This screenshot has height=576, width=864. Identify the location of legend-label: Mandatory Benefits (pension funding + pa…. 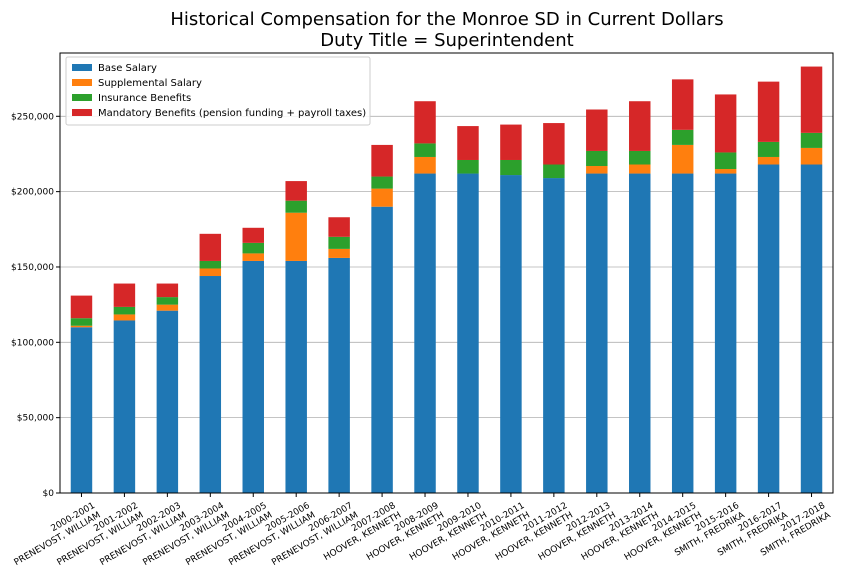
(232, 113).